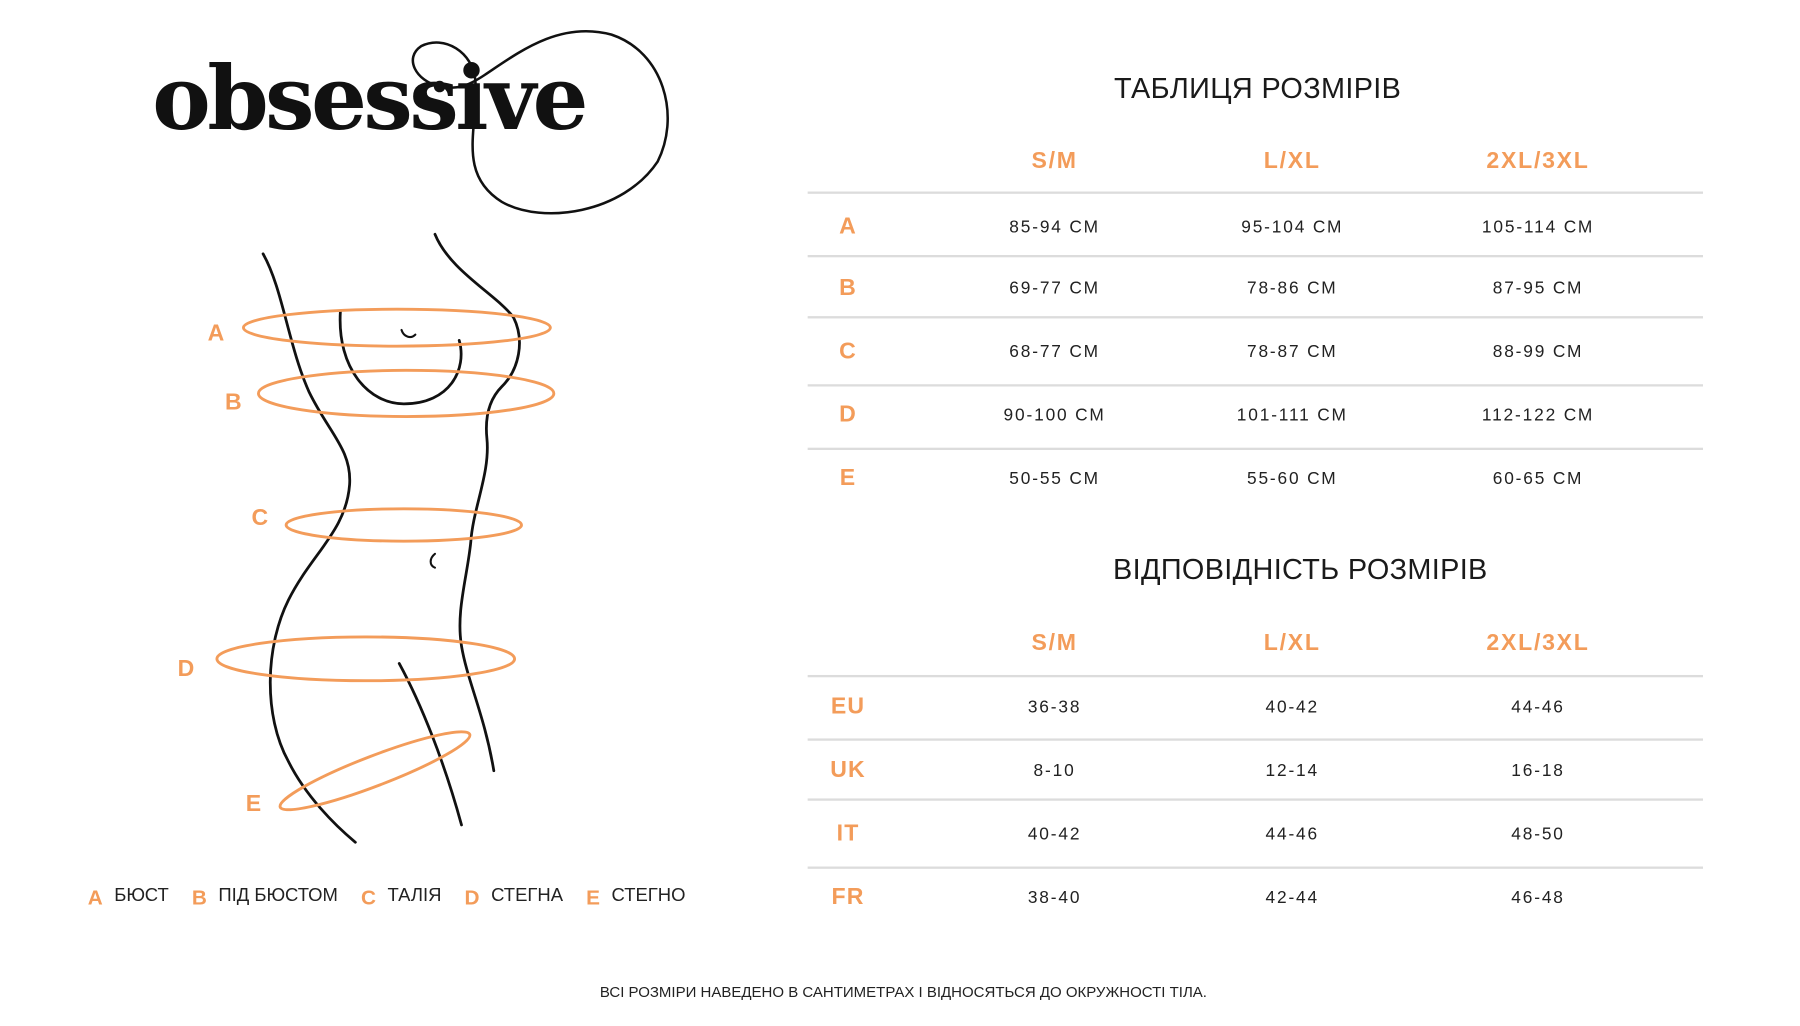 This screenshot has width=1800, height=1026. I want to click on row-label: EU, so click(848, 707).